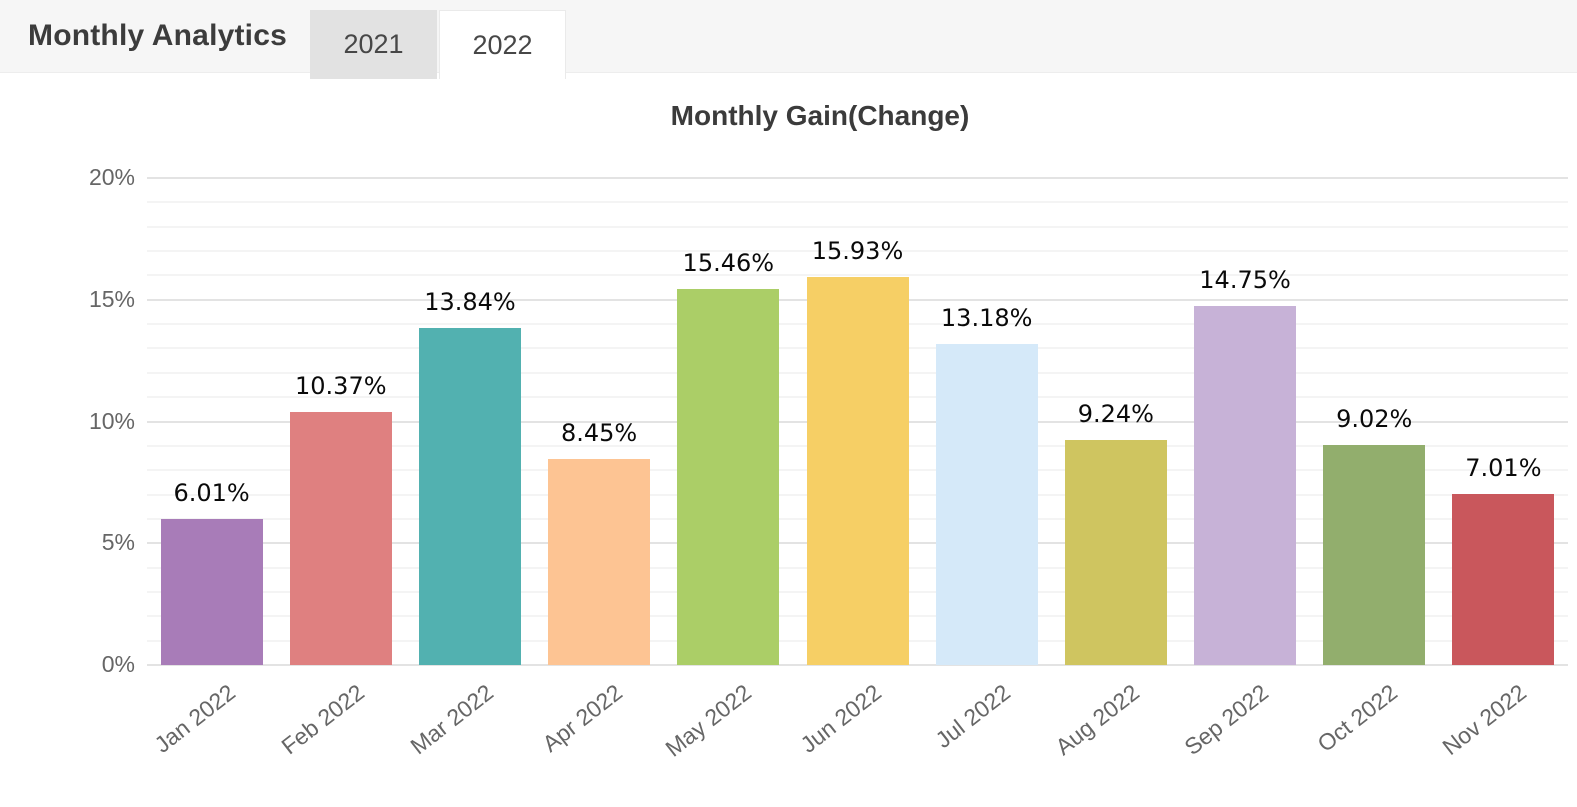  Describe the element at coordinates (1374, 555) in the screenshot. I see `bar-oct-2022` at that location.